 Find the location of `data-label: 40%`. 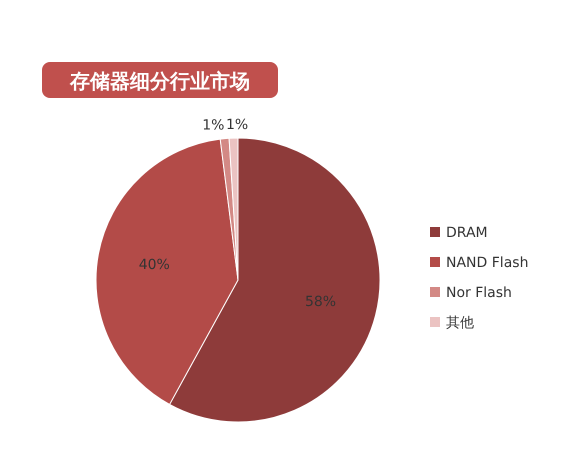

data-label: 40% is located at coordinates (154, 265).